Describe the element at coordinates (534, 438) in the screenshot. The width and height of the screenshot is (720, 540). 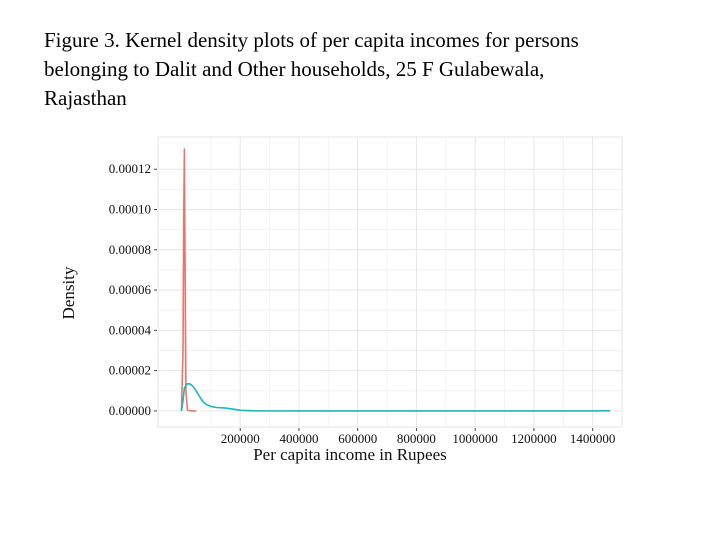
I see `x-tick-label: 1200000` at that location.